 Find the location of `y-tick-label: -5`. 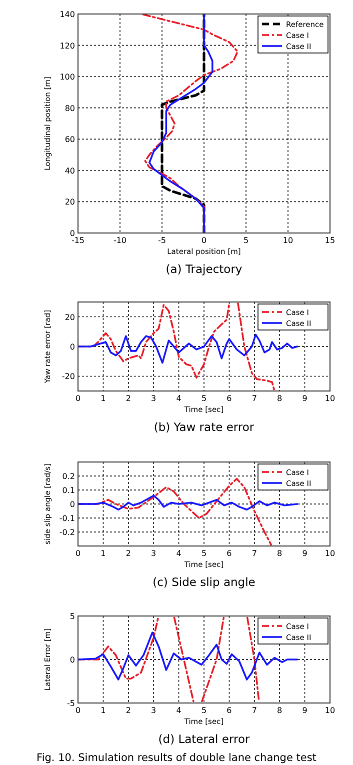

y-tick-label: -5 is located at coordinates (71, 703).